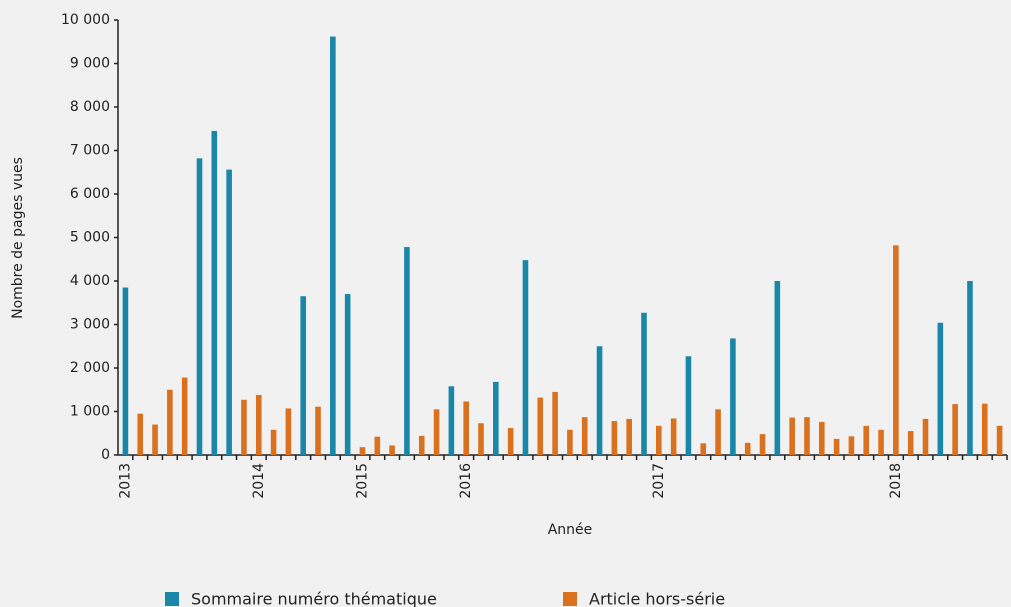  I want to click on y-tick-label: 8 000, so click(90, 107).